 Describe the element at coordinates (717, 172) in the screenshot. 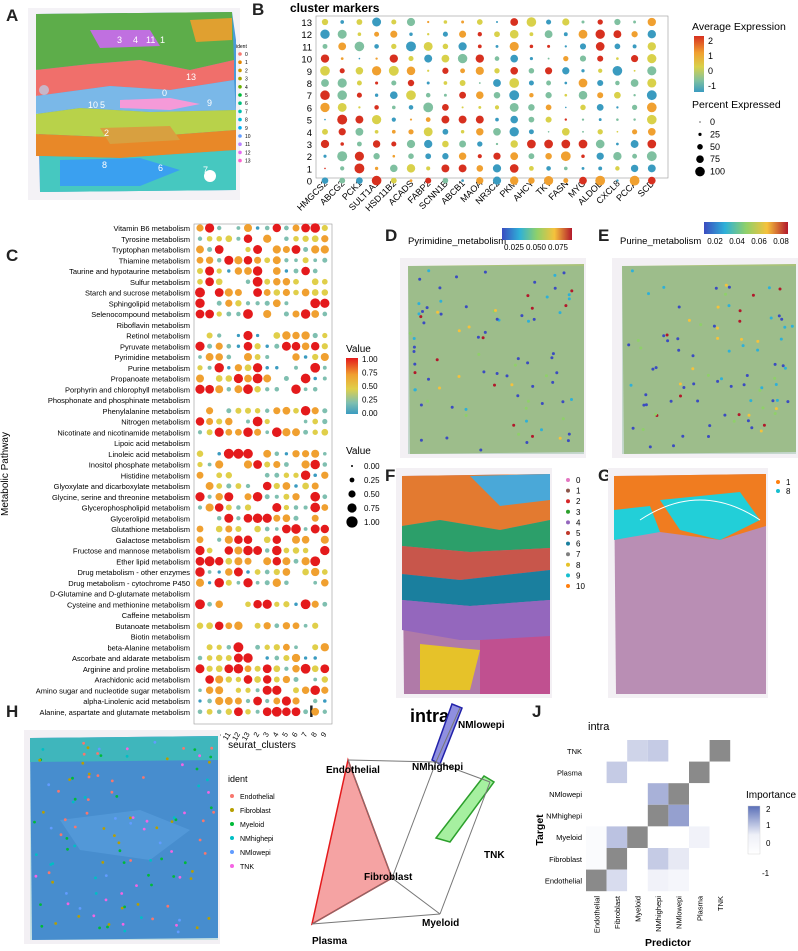

I see `pct-tick: 100` at that location.